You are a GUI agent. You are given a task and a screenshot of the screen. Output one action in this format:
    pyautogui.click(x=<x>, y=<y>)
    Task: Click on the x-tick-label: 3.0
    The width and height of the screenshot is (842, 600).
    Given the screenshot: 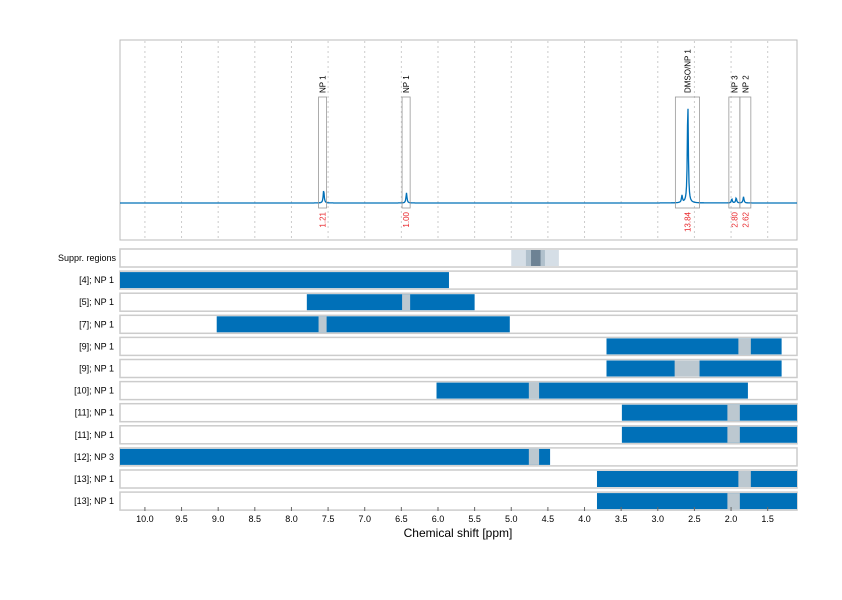 What is the action you would take?
    pyautogui.click(x=658, y=519)
    